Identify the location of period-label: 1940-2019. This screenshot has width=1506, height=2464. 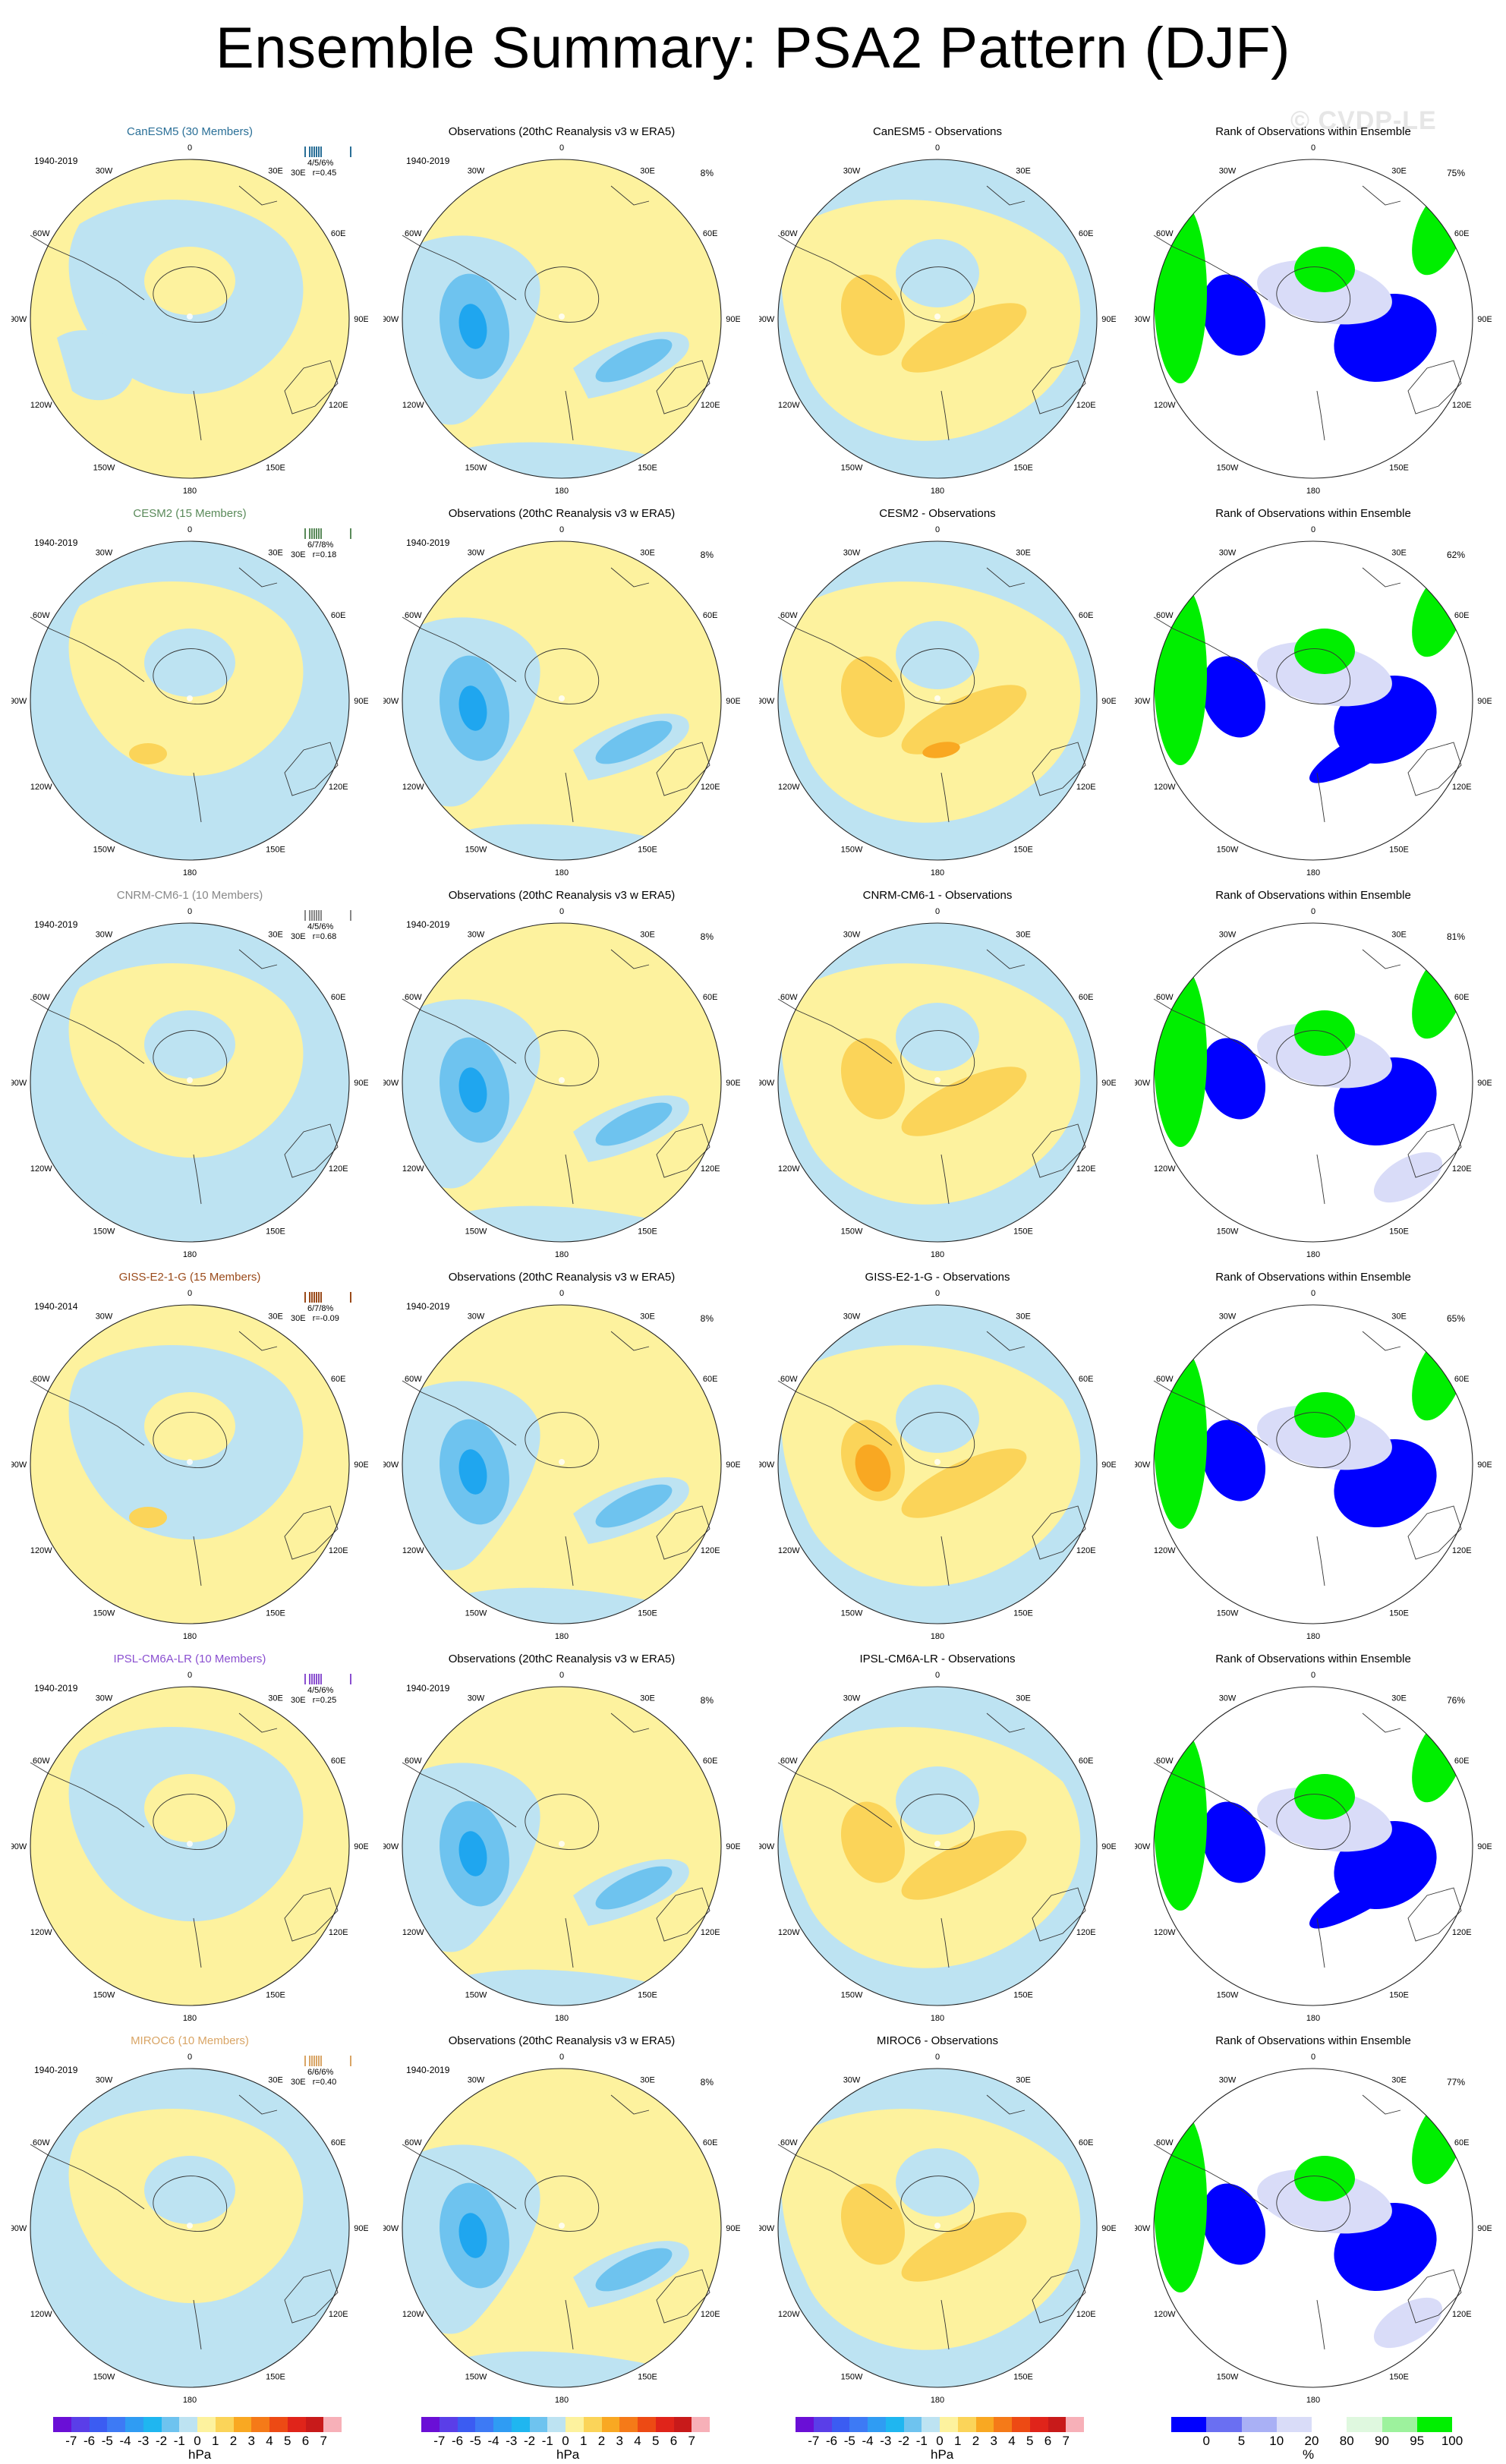
(428, 1688).